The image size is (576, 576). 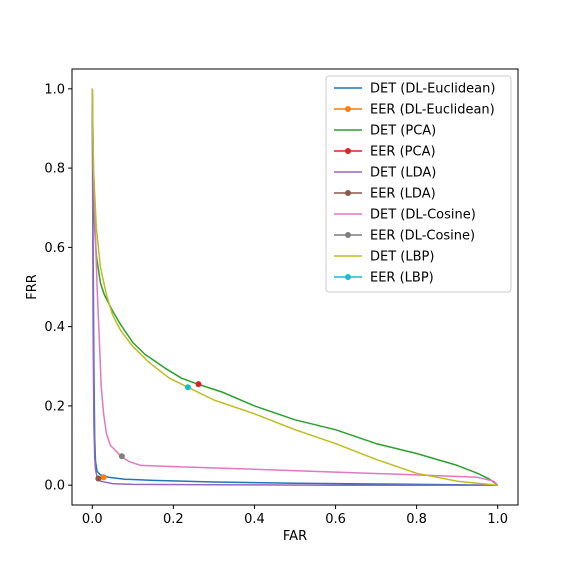 What do you see at coordinates (92, 519) in the screenshot?
I see `x-tick-label: 0.0` at bounding box center [92, 519].